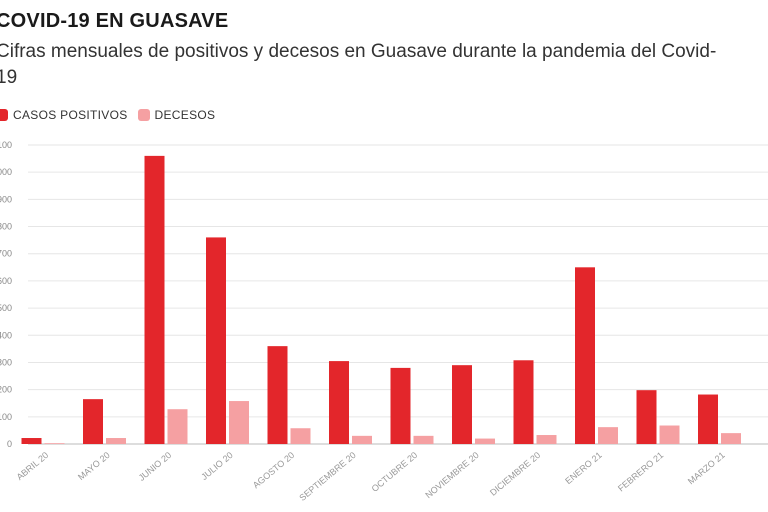  What do you see at coordinates (6, 335) in the screenshot?
I see `y-tick-label: 400` at bounding box center [6, 335].